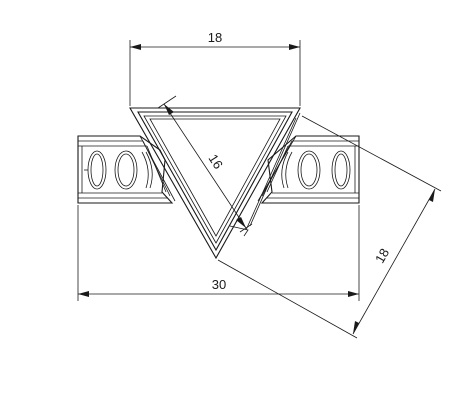 The height and width of the screenshot is (402, 458). Describe the element at coordinates (215, 37) in the screenshot. I see `dimension-top-label: 18` at that location.